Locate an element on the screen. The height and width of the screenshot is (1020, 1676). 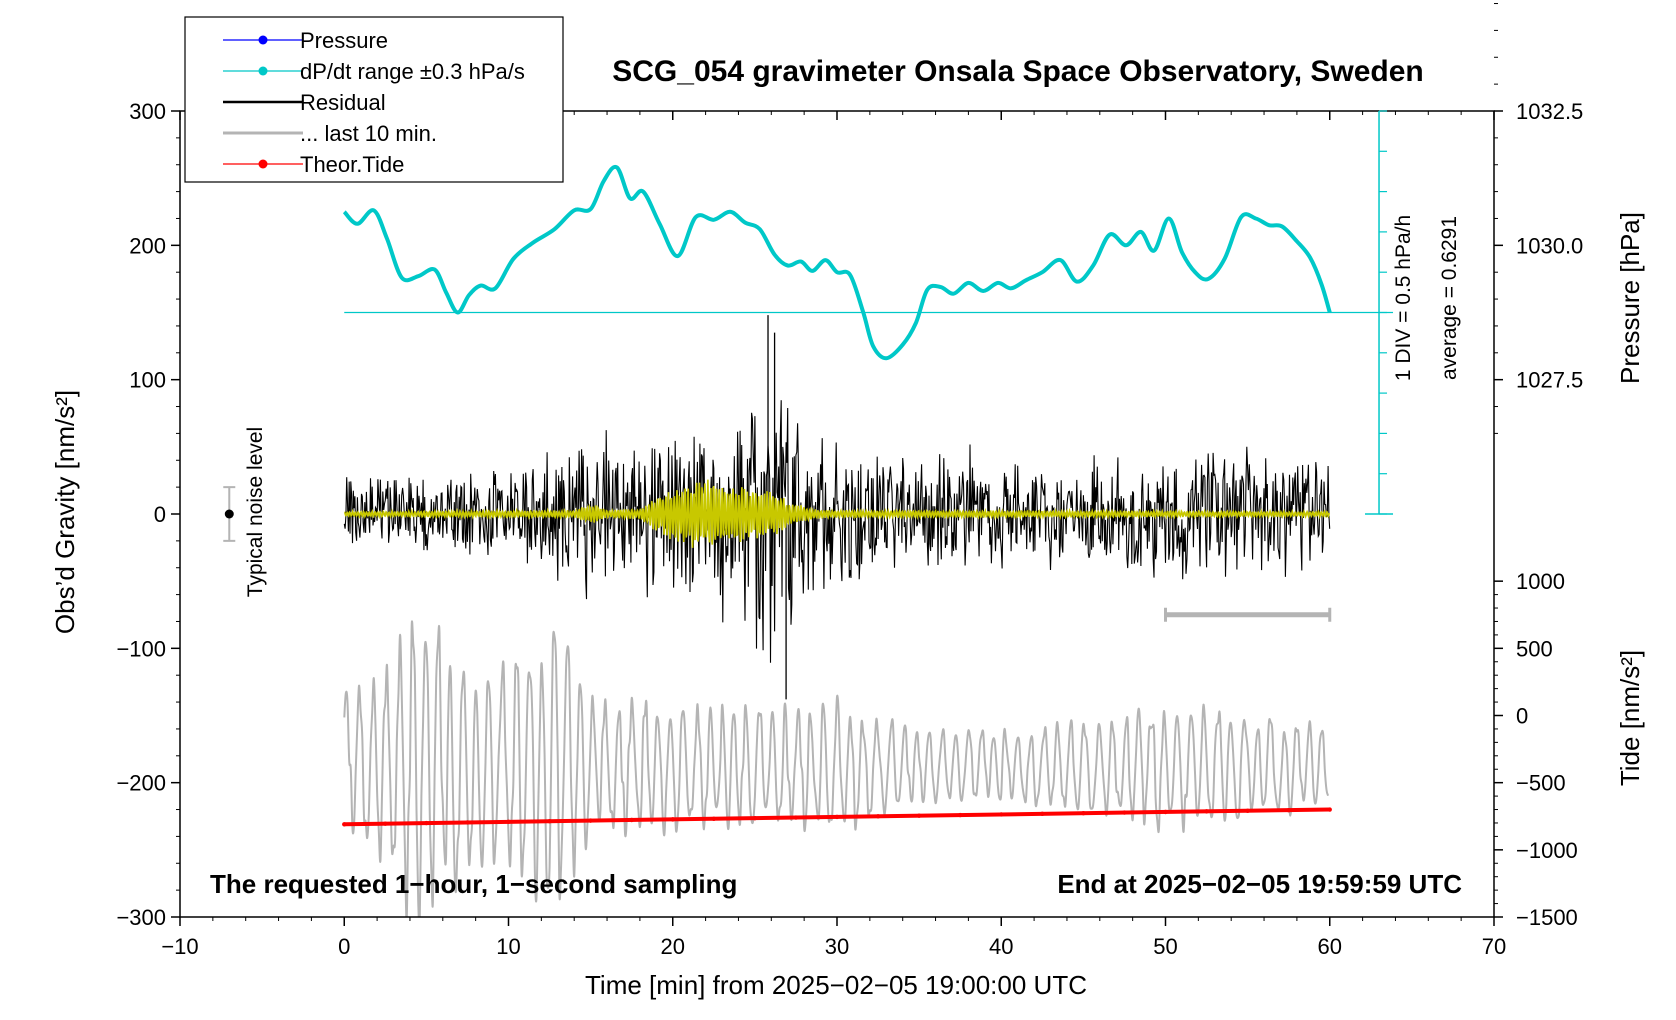
y-tick-label: 100 is located at coordinates (147, 380).